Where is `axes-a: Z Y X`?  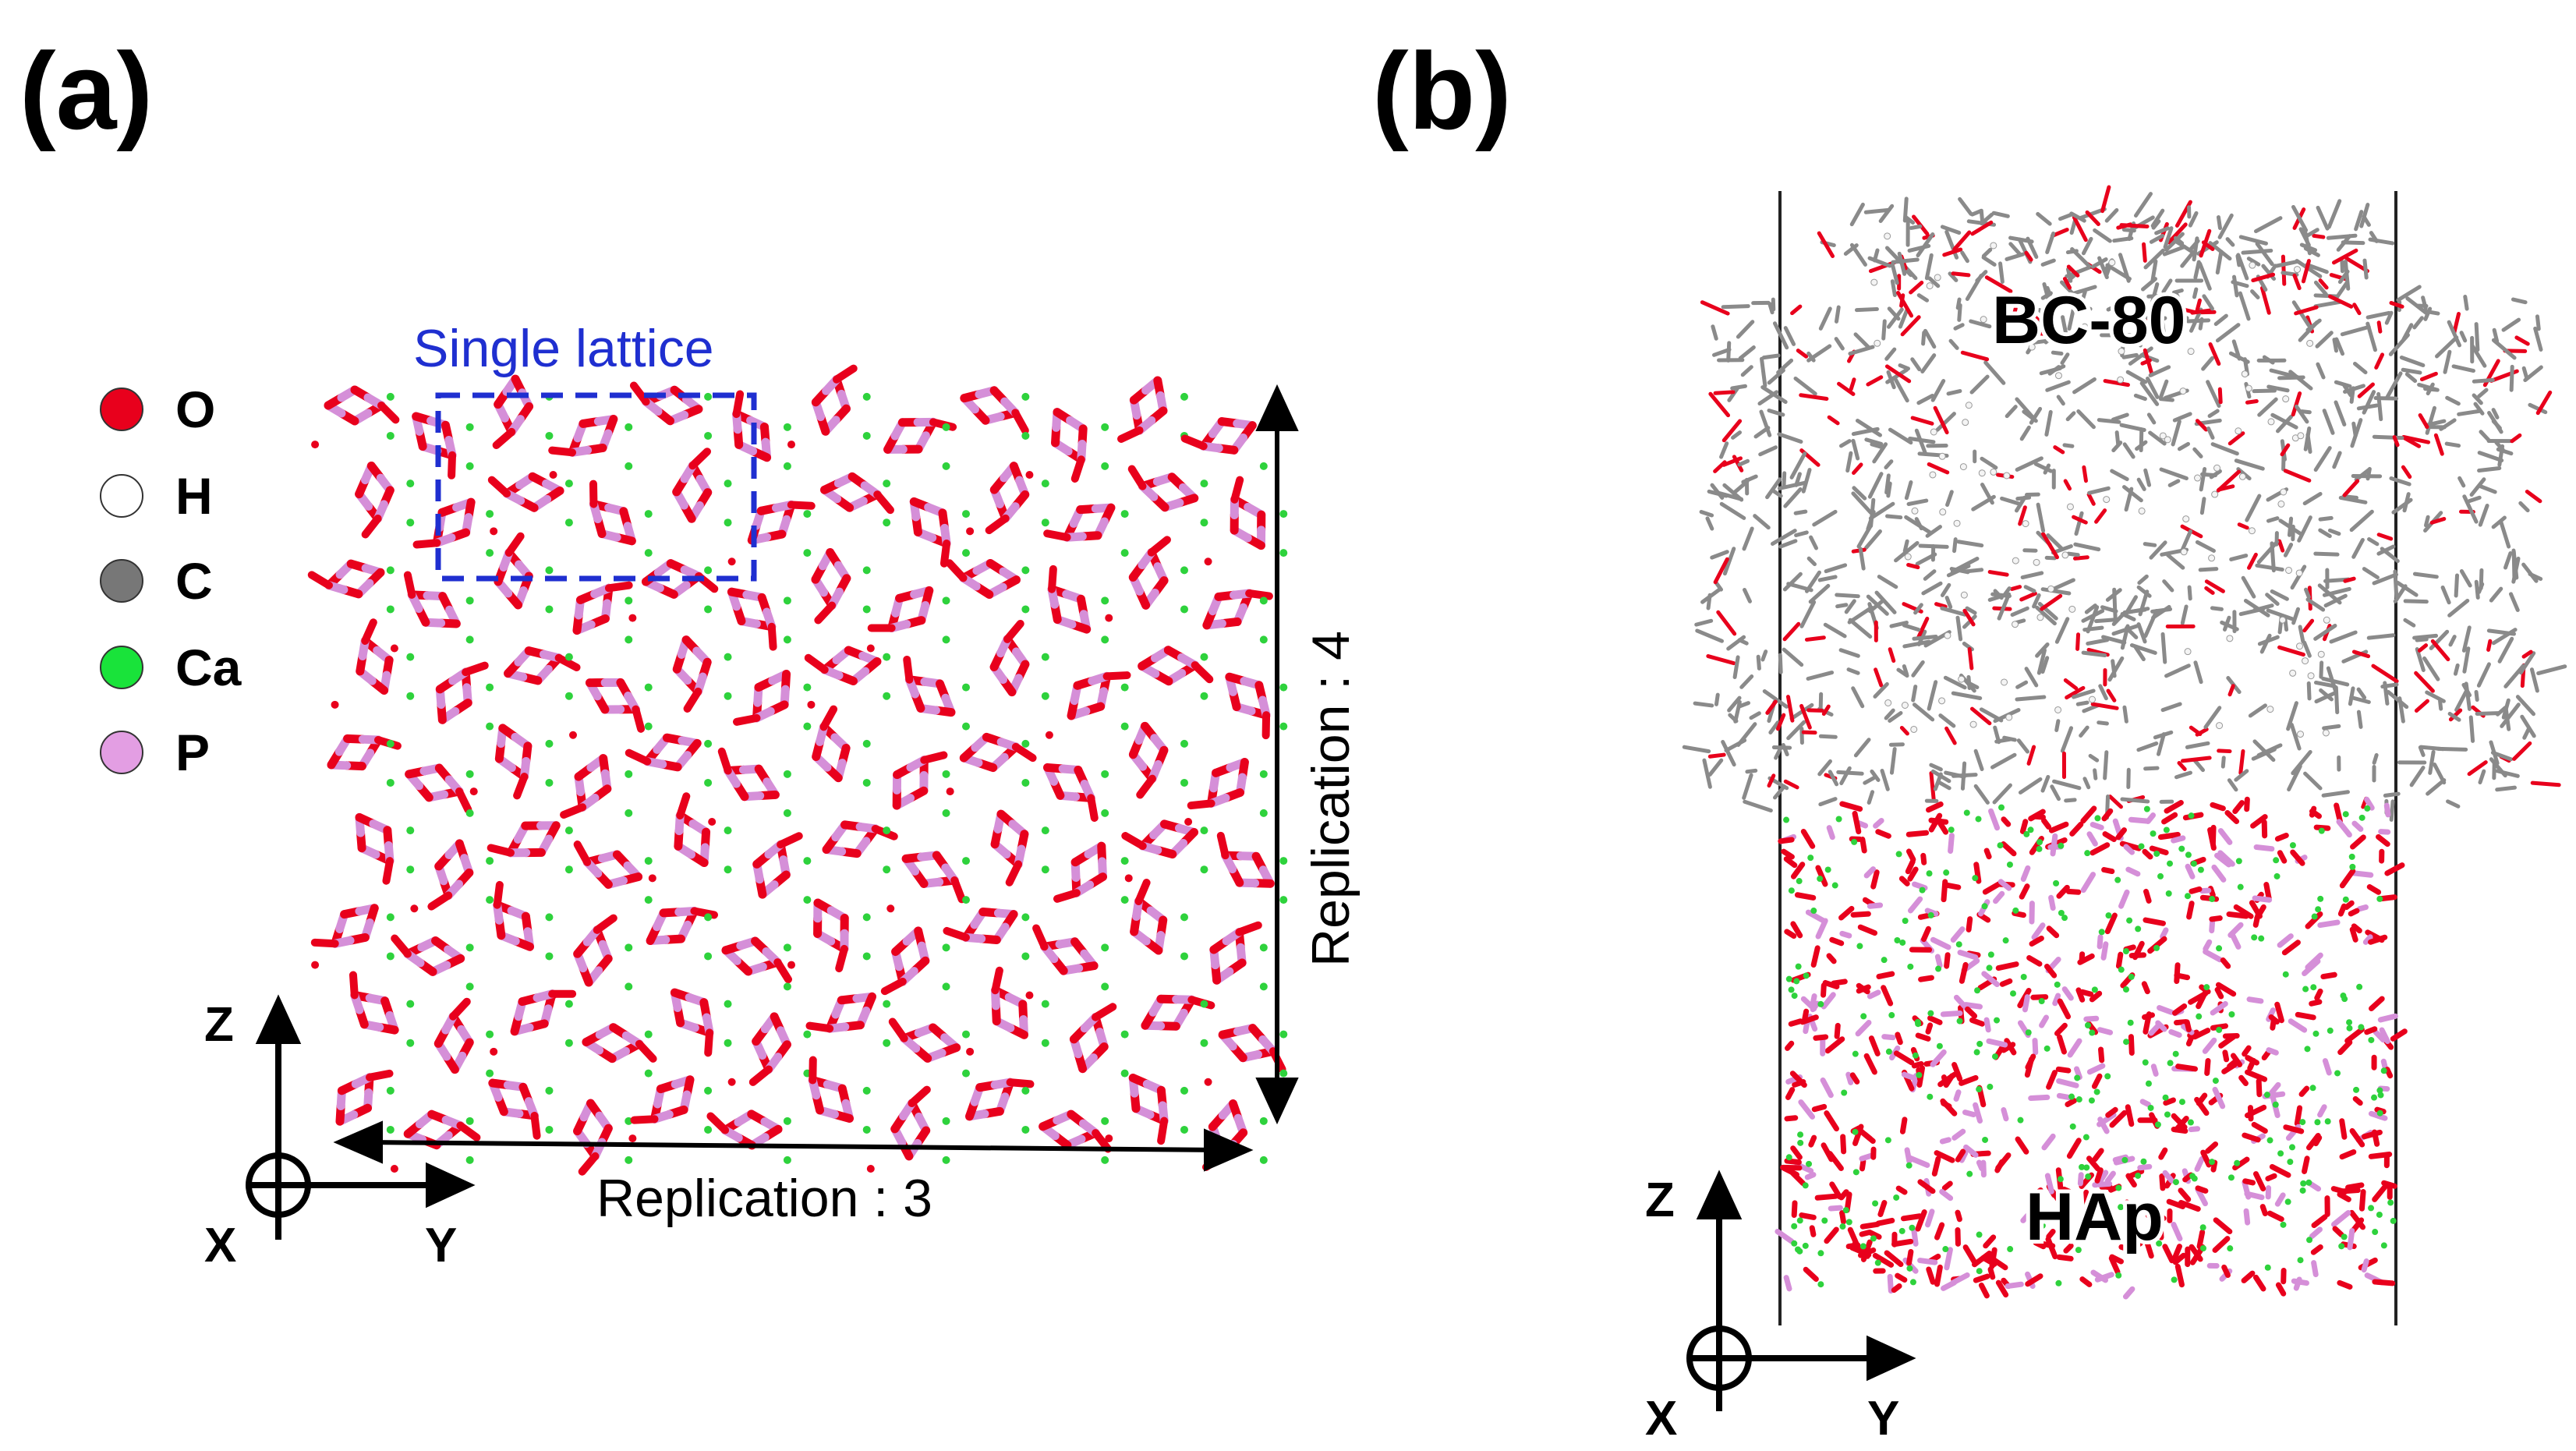 axes-a: Z Y X is located at coordinates (340, 1133).